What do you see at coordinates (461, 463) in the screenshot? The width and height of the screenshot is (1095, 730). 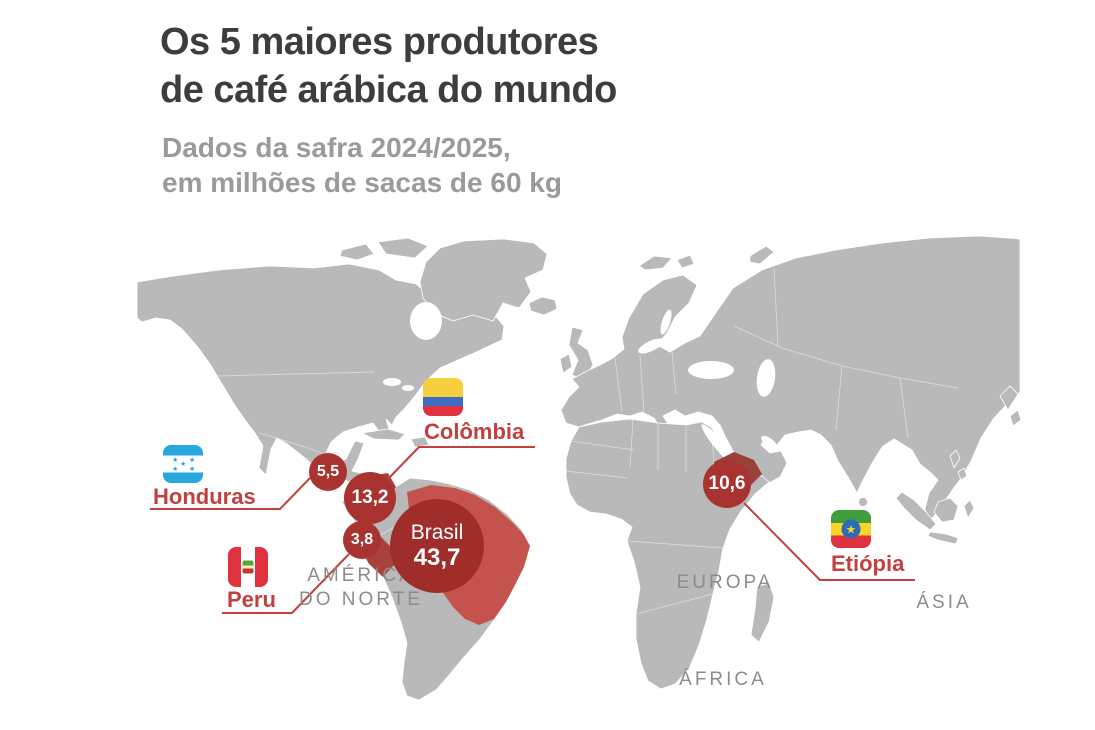 I see `colombia-leader-line` at bounding box center [461, 463].